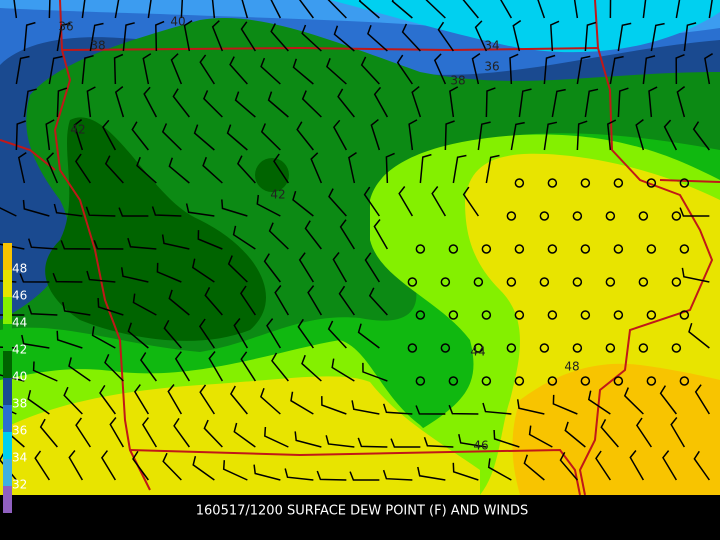 This screenshot has width=720, height=540. I want to click on colorbar-label: 48, so click(19, 269).